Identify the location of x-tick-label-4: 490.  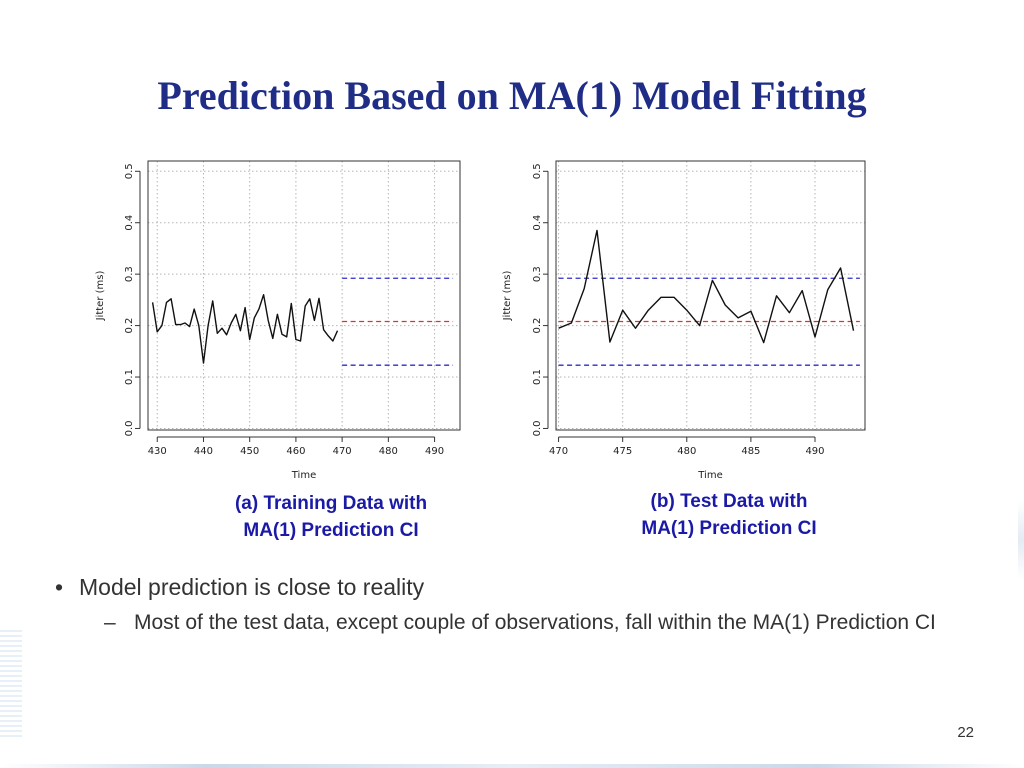
(814, 451).